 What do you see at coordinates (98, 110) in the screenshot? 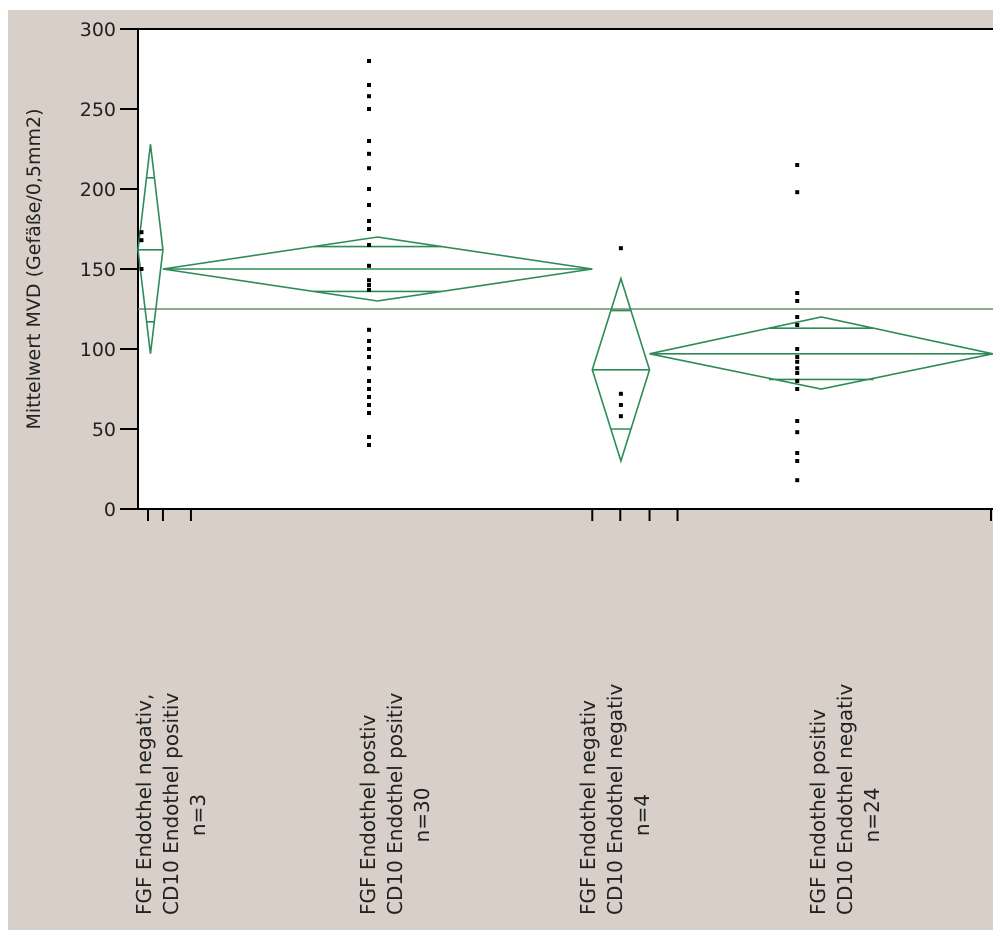
I see `y-tick-label: 250` at bounding box center [98, 110].